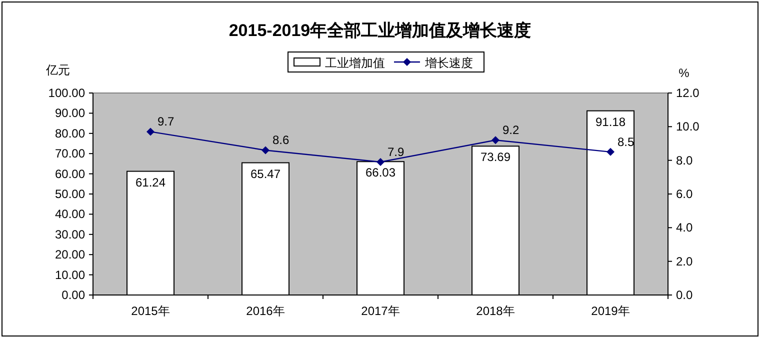  What do you see at coordinates (70, 113) in the screenshot?
I see `y-tick-label: 90.00` at bounding box center [70, 113].